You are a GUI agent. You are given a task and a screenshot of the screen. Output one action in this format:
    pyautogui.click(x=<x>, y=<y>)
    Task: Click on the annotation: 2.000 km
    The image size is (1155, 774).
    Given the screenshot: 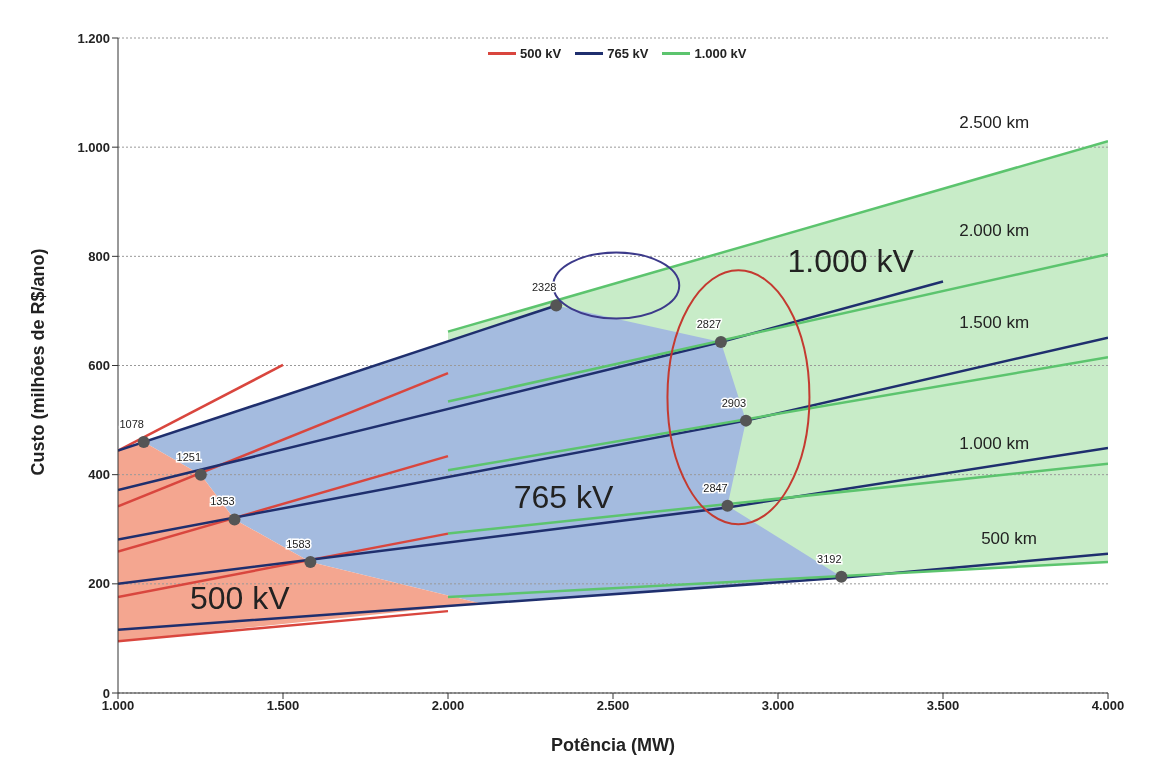 What is the action you would take?
    pyautogui.click(x=994, y=231)
    